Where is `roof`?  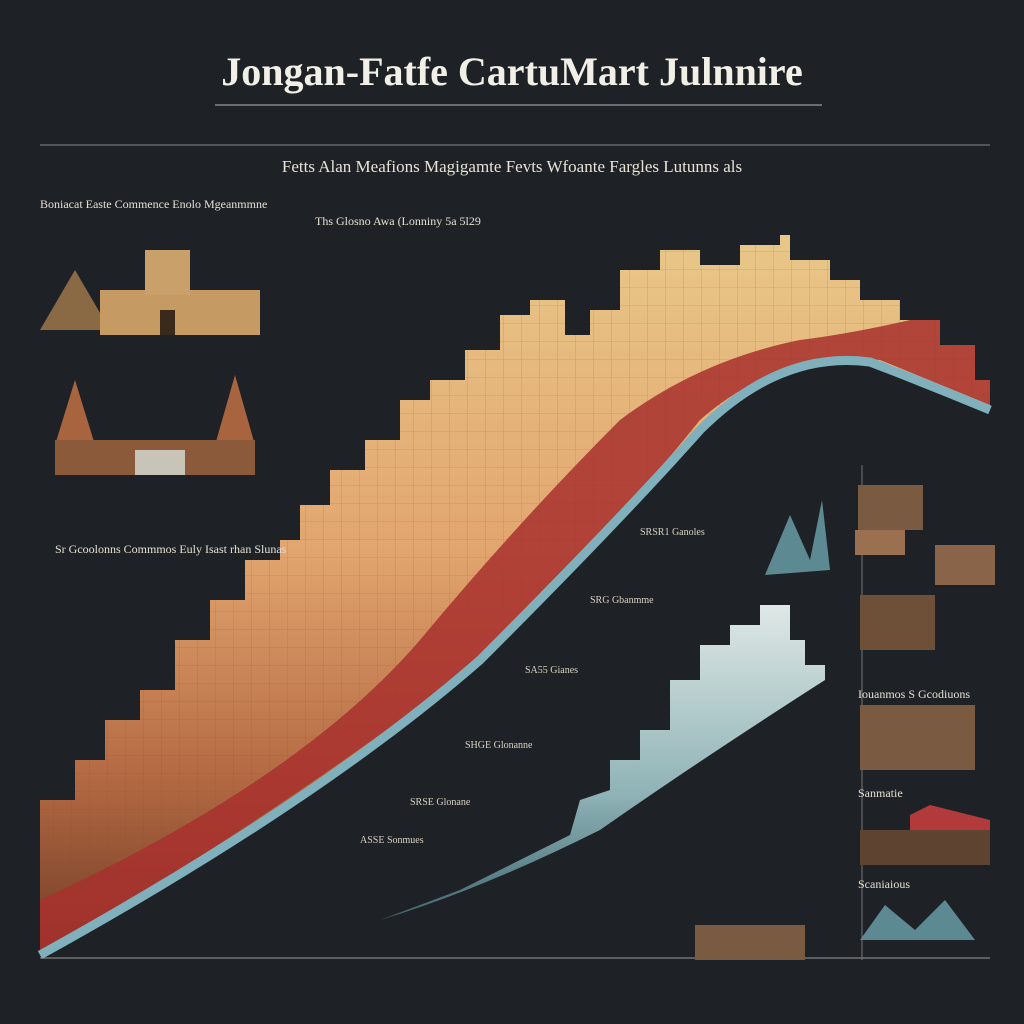
roof is located at coordinates (950, 820).